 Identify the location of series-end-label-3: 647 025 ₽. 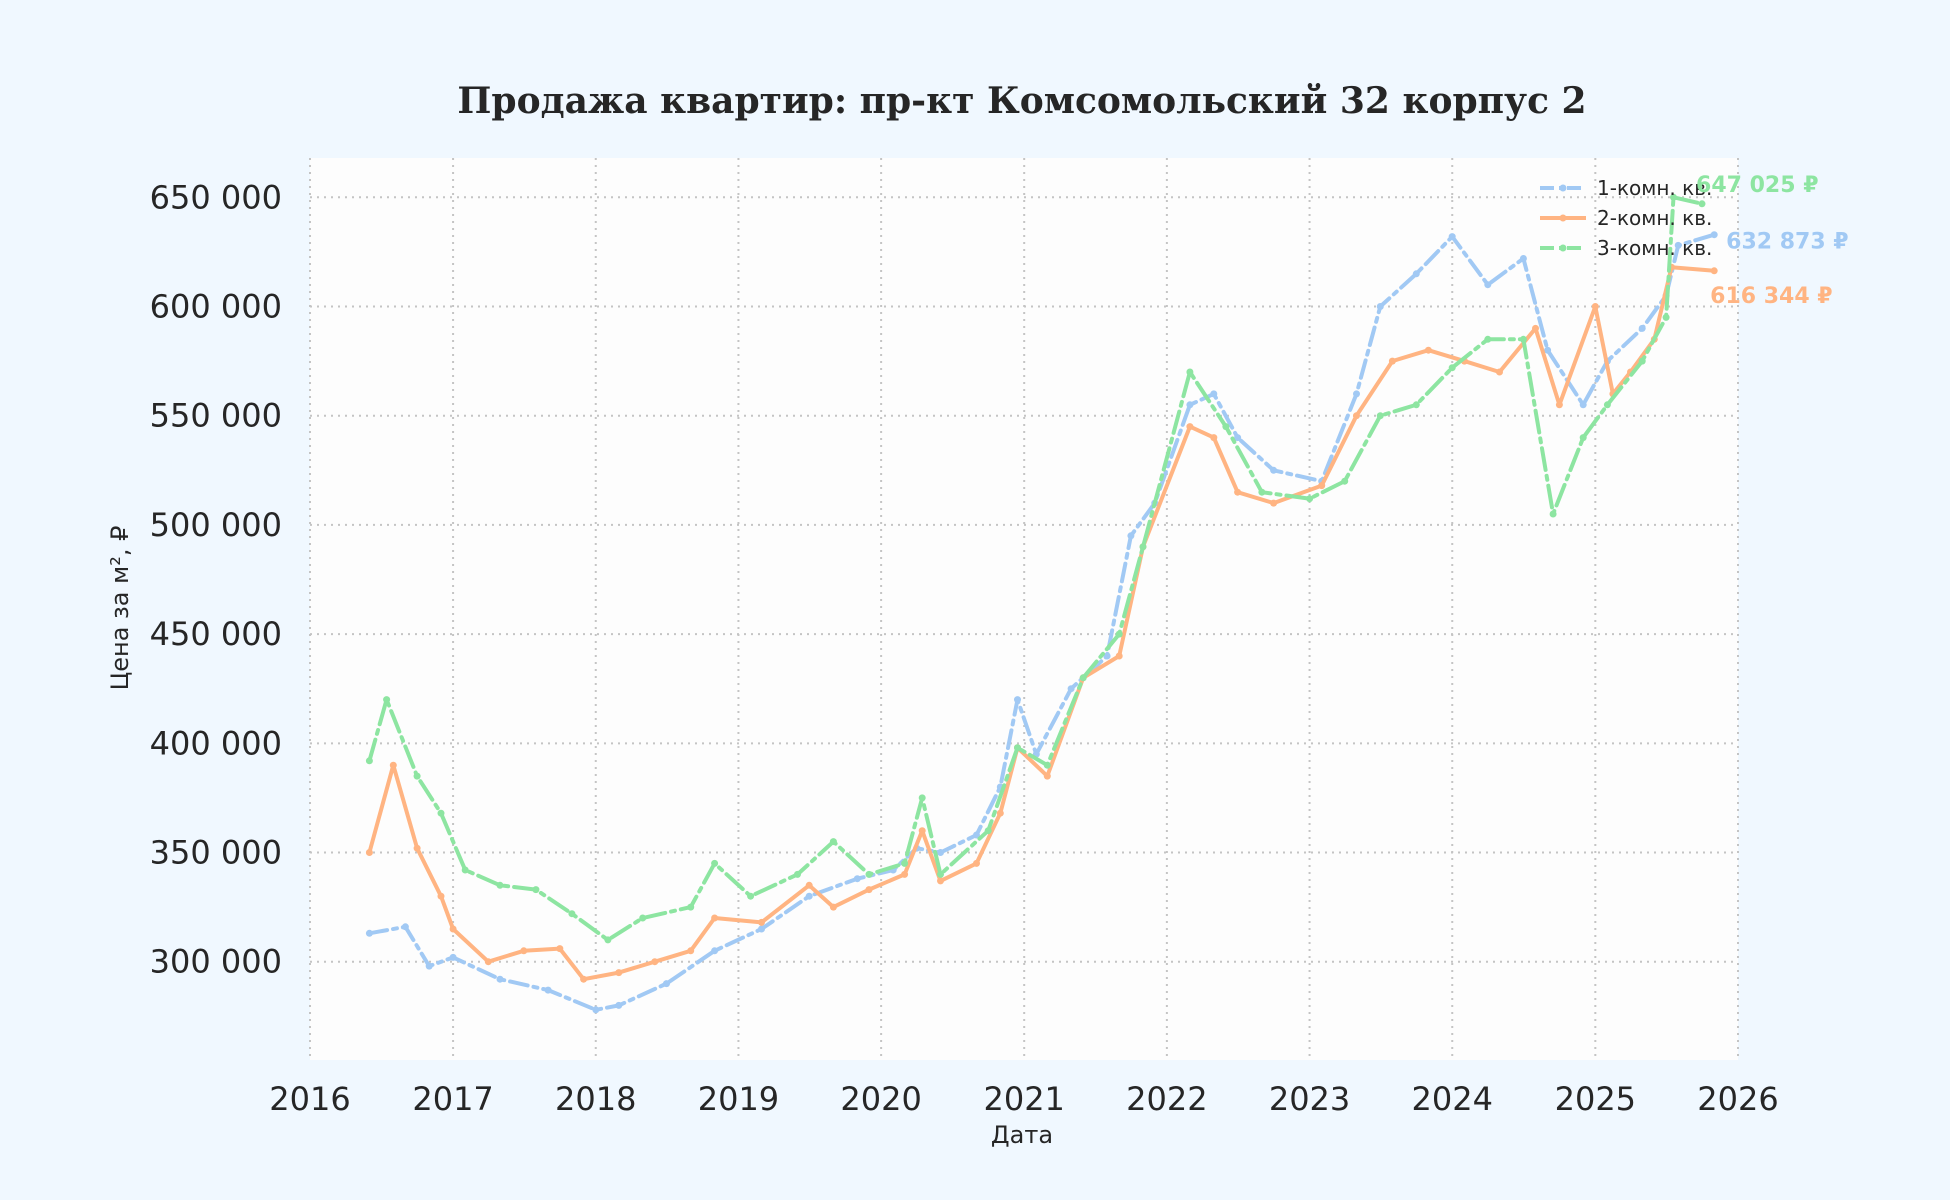
(1757, 185).